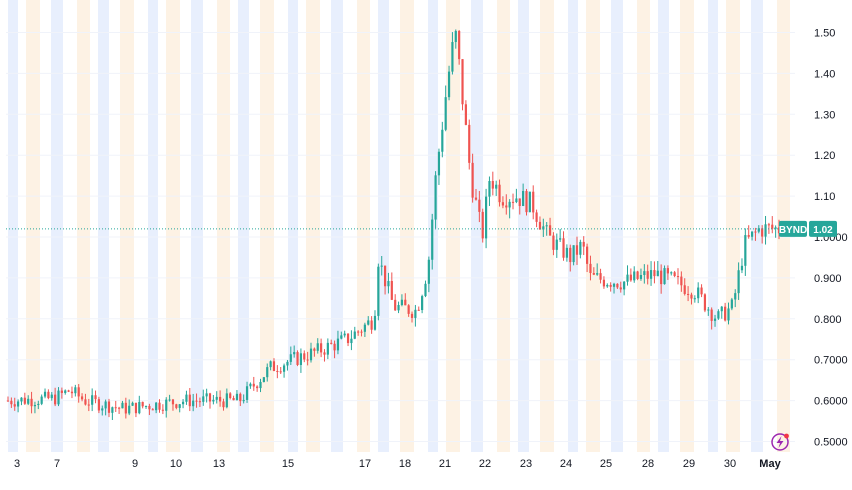  I want to click on y-tick-label: 1.50, so click(824, 34).